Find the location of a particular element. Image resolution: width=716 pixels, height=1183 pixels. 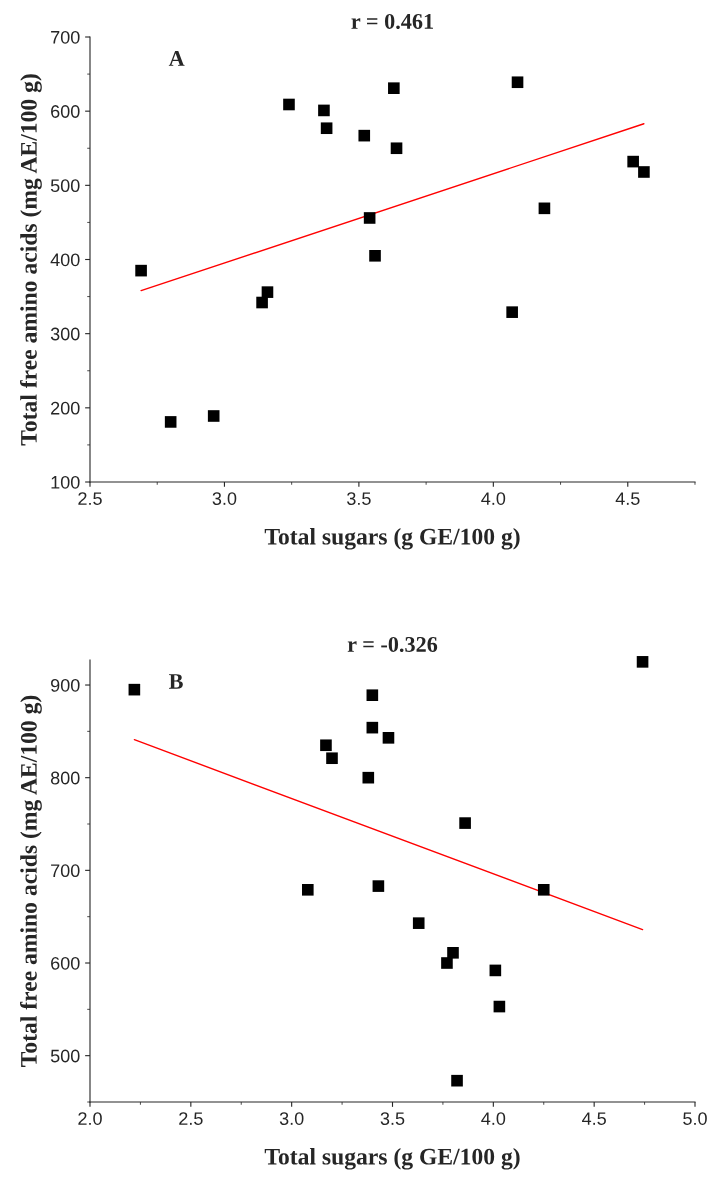

annotation: B is located at coordinates (176, 681).